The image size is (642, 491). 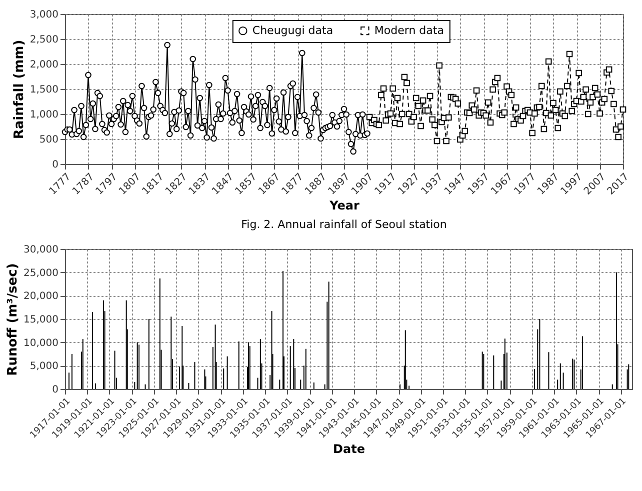 What do you see at coordinates (44, 90) in the screenshot?
I see `y-tick-label: 1,500` at bounding box center [44, 90].